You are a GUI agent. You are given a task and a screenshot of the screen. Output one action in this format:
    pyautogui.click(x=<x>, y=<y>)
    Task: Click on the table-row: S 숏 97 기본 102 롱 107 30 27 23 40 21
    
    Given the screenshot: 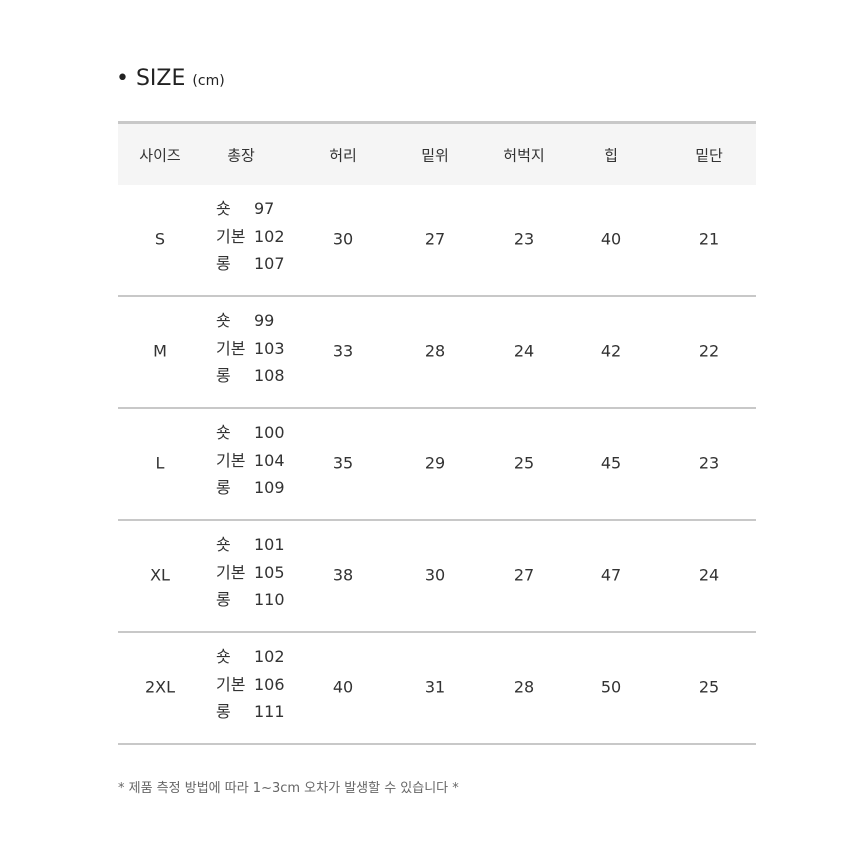 What is the action you would take?
    pyautogui.click(x=437, y=240)
    